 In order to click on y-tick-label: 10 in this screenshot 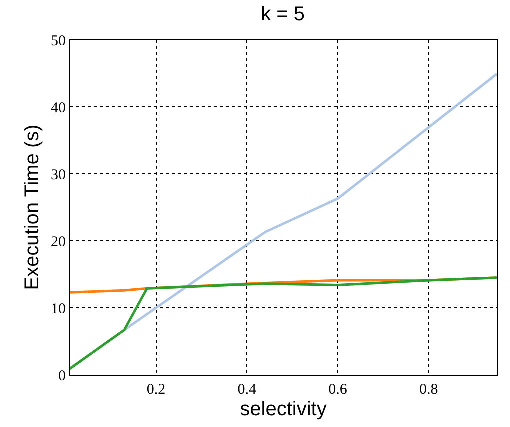, I will do `click(58, 309)`.